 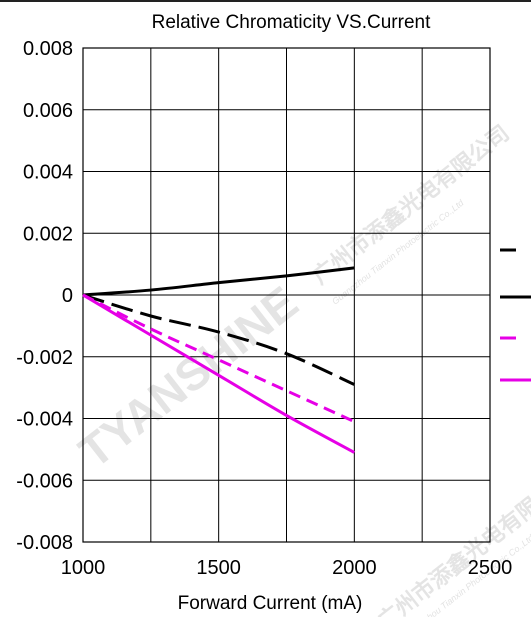 I want to click on y-tick-label: -0.004, so click(x=44, y=420).